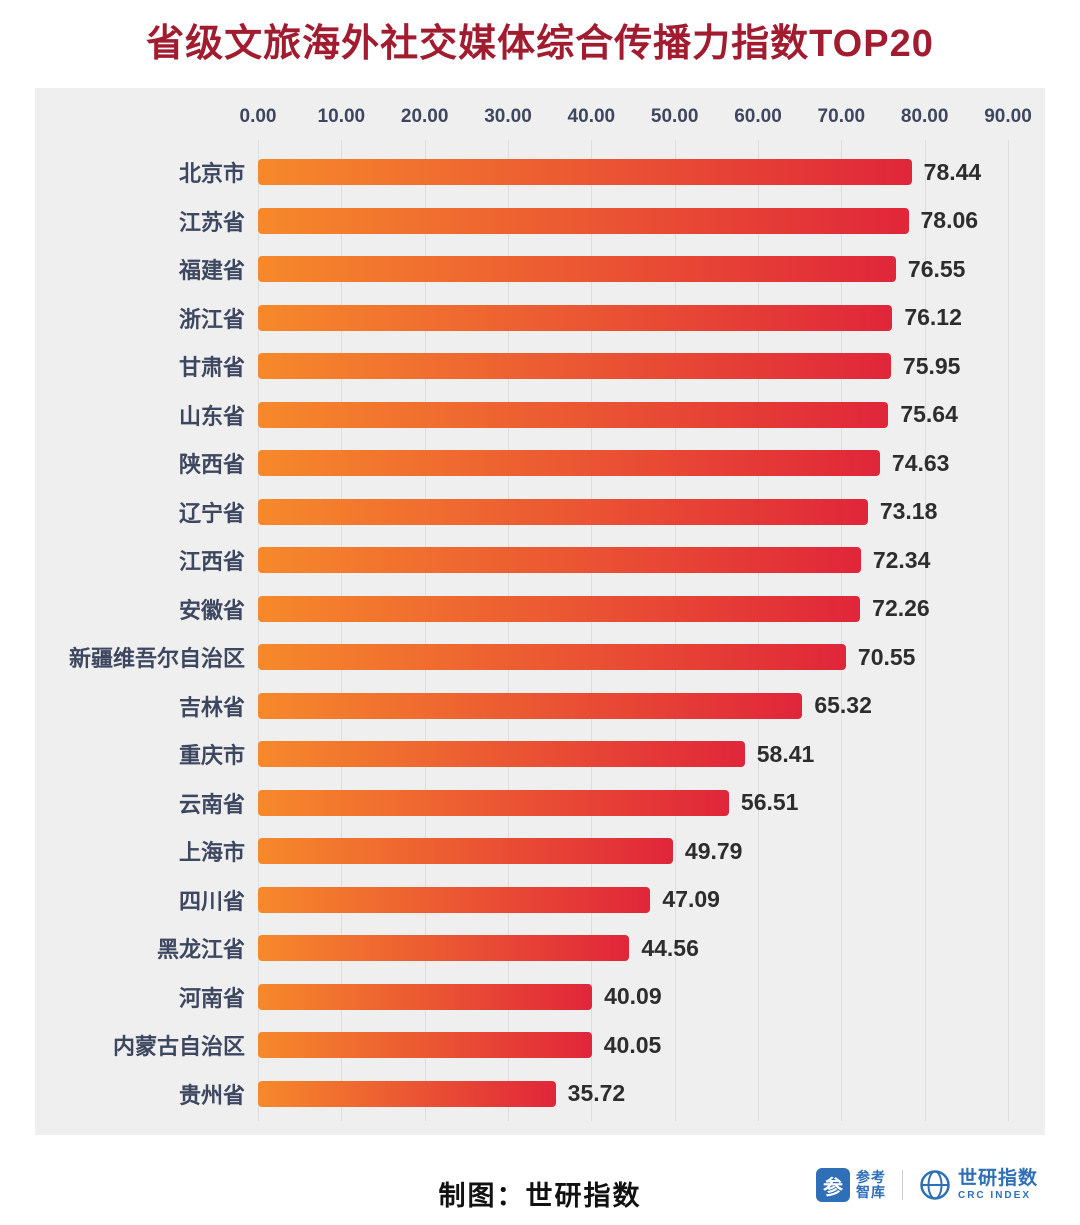 The height and width of the screenshot is (1225, 1080). I want to click on bar-track: 75.95, so click(638, 366).